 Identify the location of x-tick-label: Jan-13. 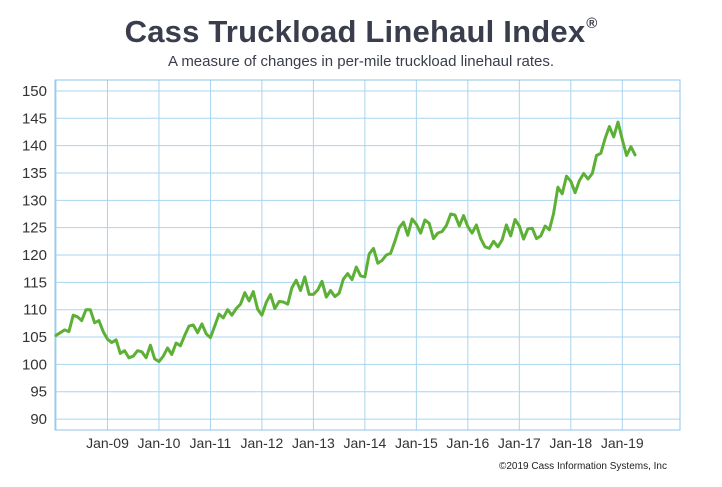
(313, 443).